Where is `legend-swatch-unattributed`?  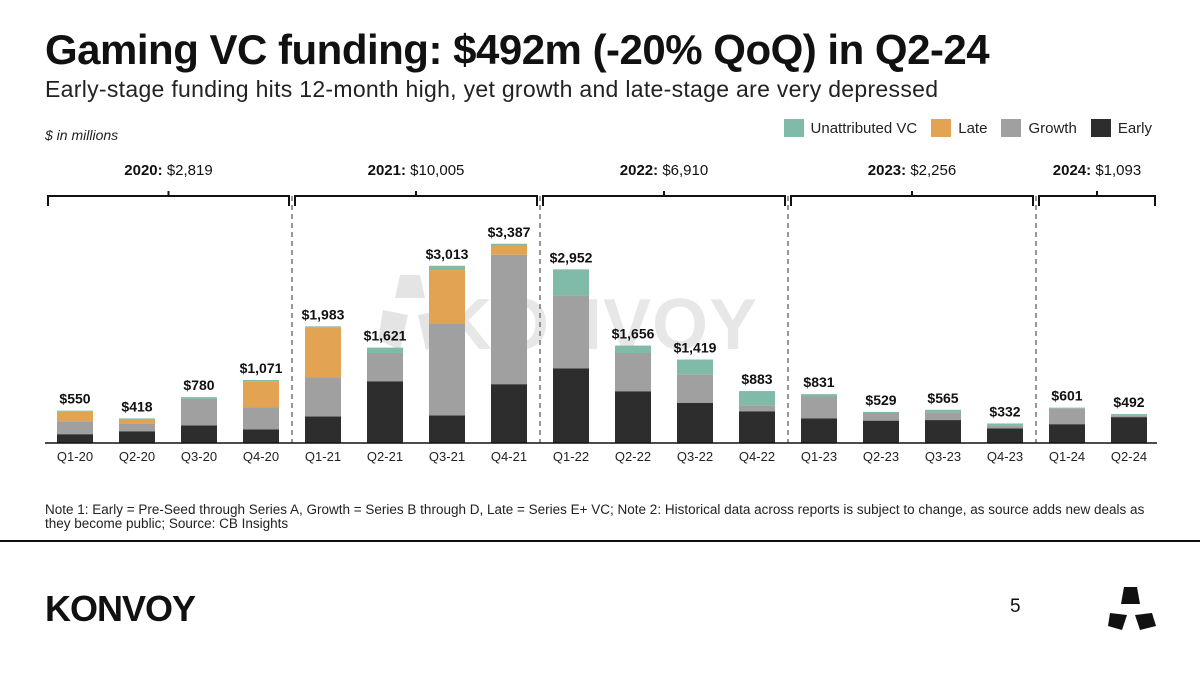 legend-swatch-unattributed is located at coordinates (793, 128).